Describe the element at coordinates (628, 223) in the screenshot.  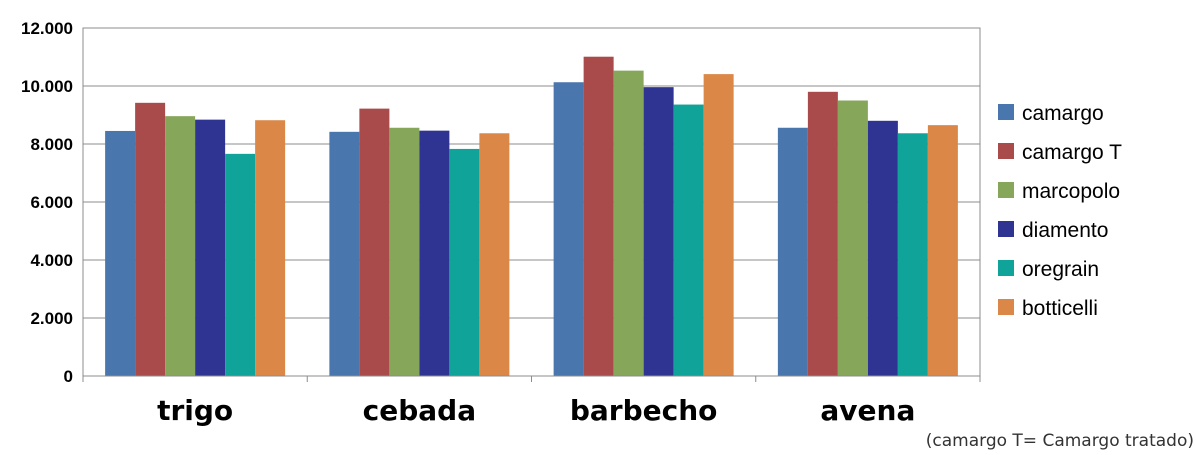
I see `bar-marcopolo-barbecho` at that location.